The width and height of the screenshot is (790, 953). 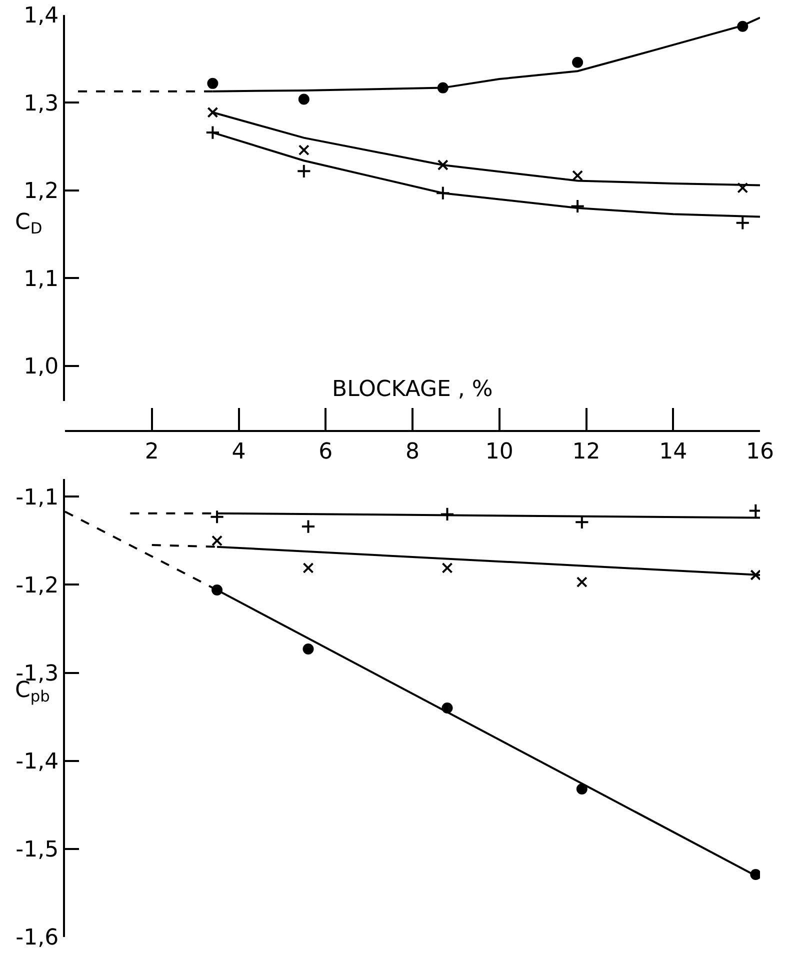 I want to click on y-tick-label: -1,6, so click(x=37, y=938).